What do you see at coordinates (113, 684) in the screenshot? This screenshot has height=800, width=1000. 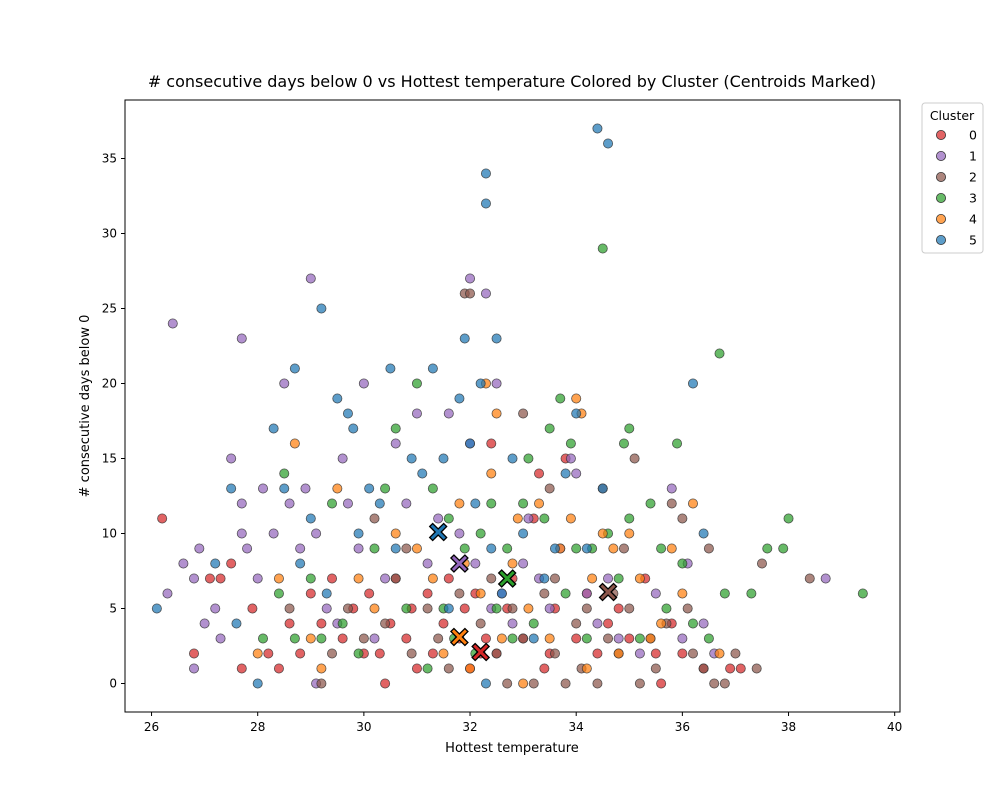 I see `y-tick-label: 0` at bounding box center [113, 684].